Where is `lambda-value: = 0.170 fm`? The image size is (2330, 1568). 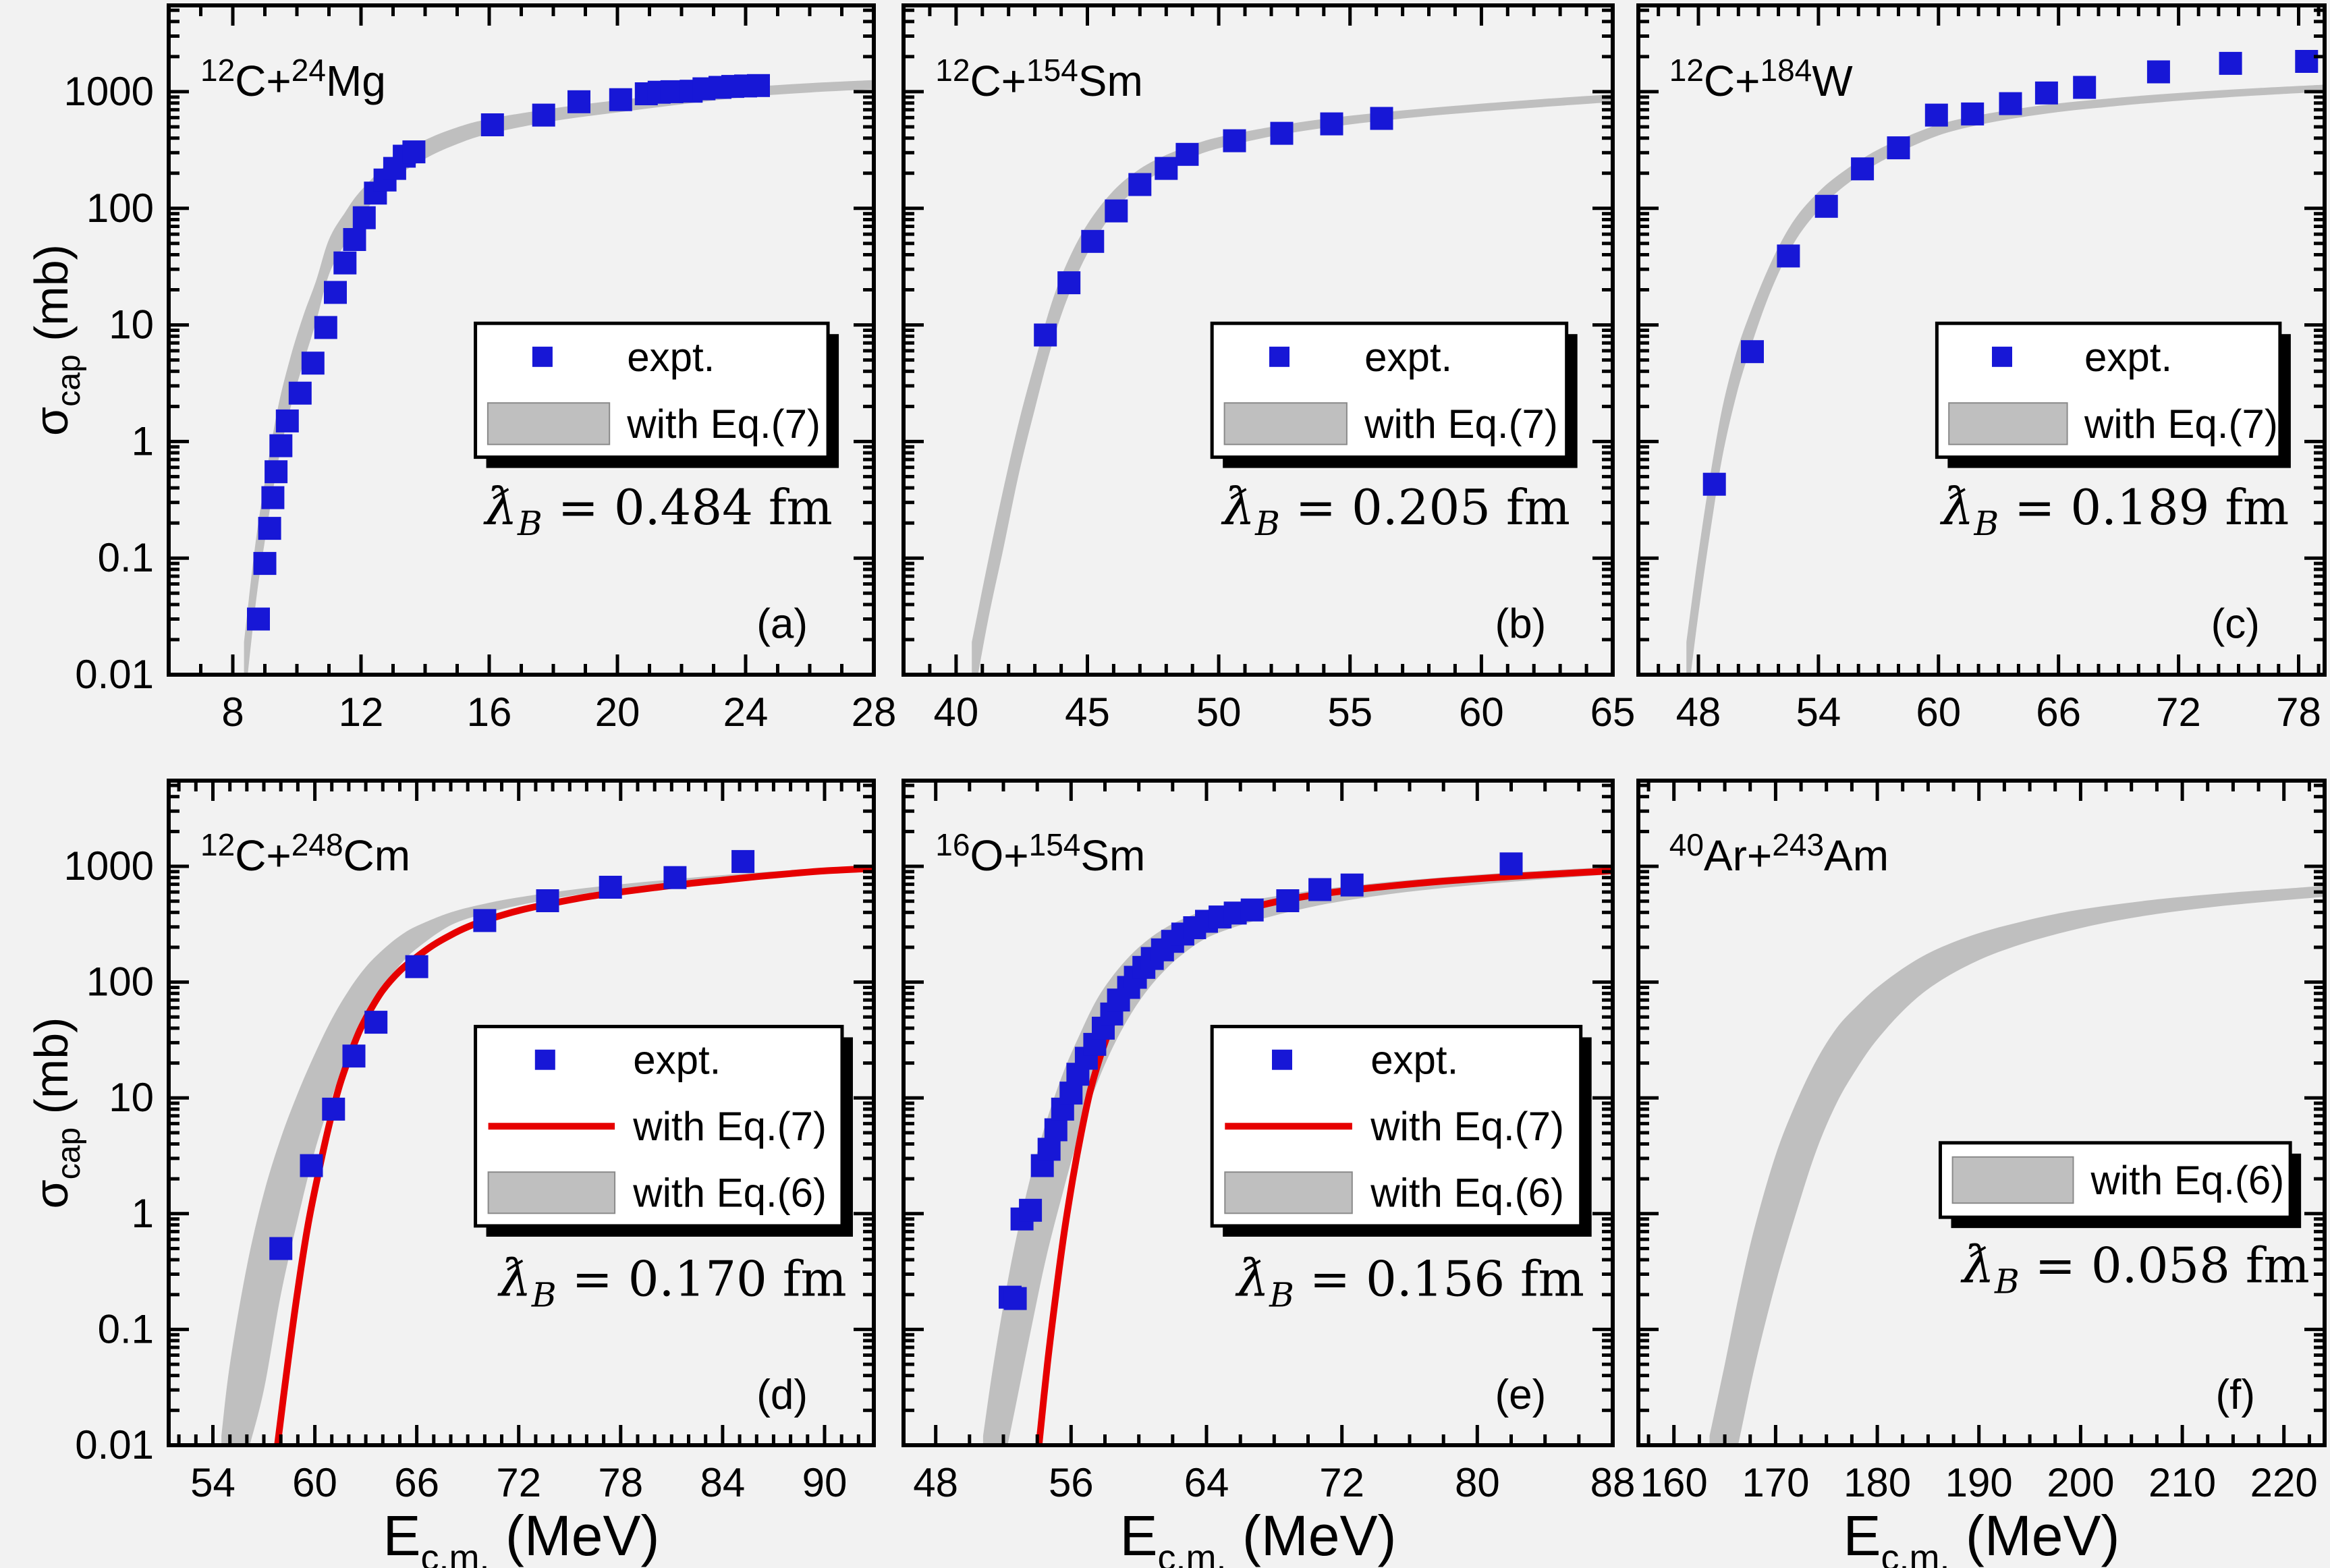 lambda-value: = 0.170 fm is located at coordinates (702, 1278).